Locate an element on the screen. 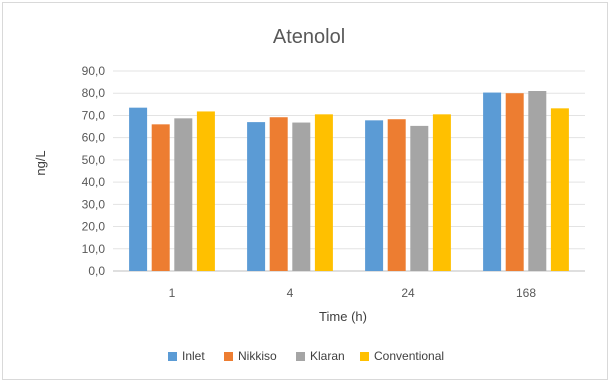  y-tick-label: 80,0 is located at coordinates (94, 93).